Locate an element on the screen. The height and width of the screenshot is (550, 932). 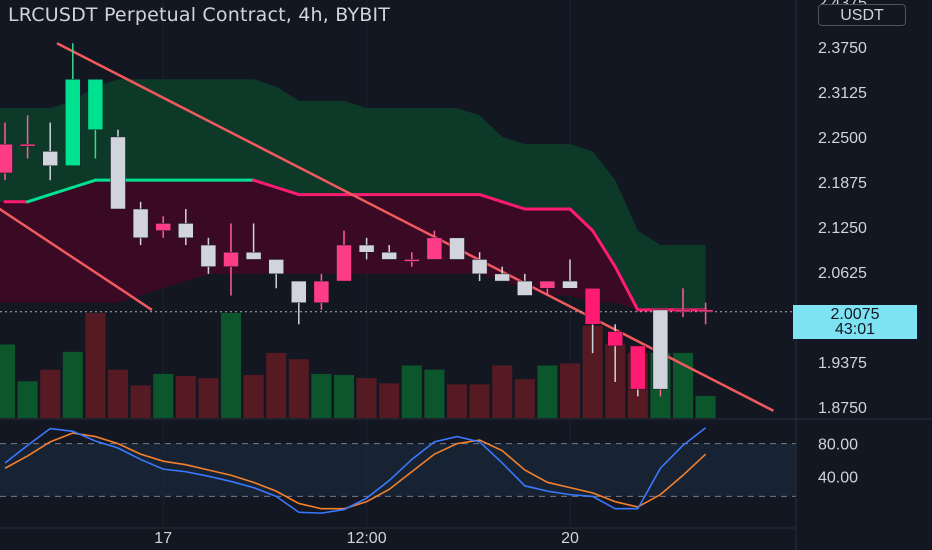
last-price-badge: 2.0075 43:01 is located at coordinates (855, 322).